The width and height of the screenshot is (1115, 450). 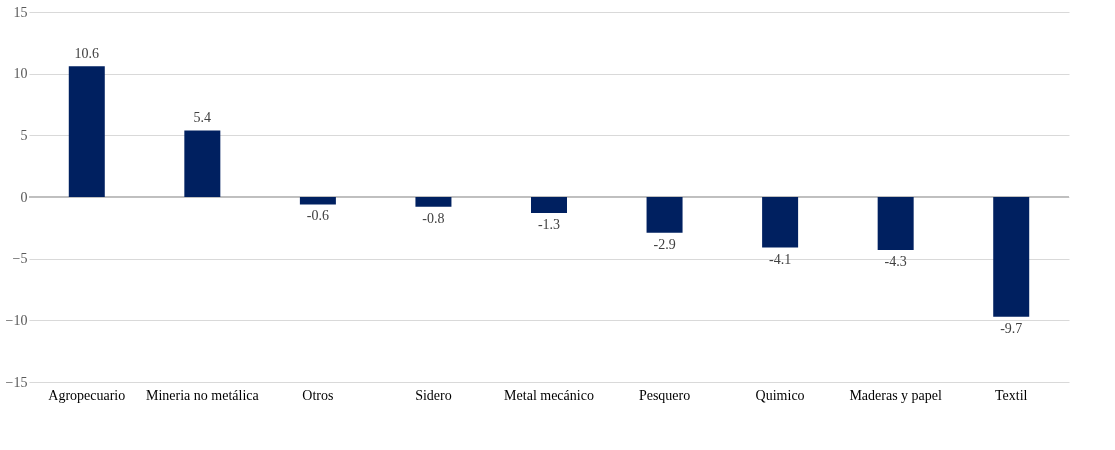 I want to click on x-tick-label: Quimico, so click(x=780, y=395).